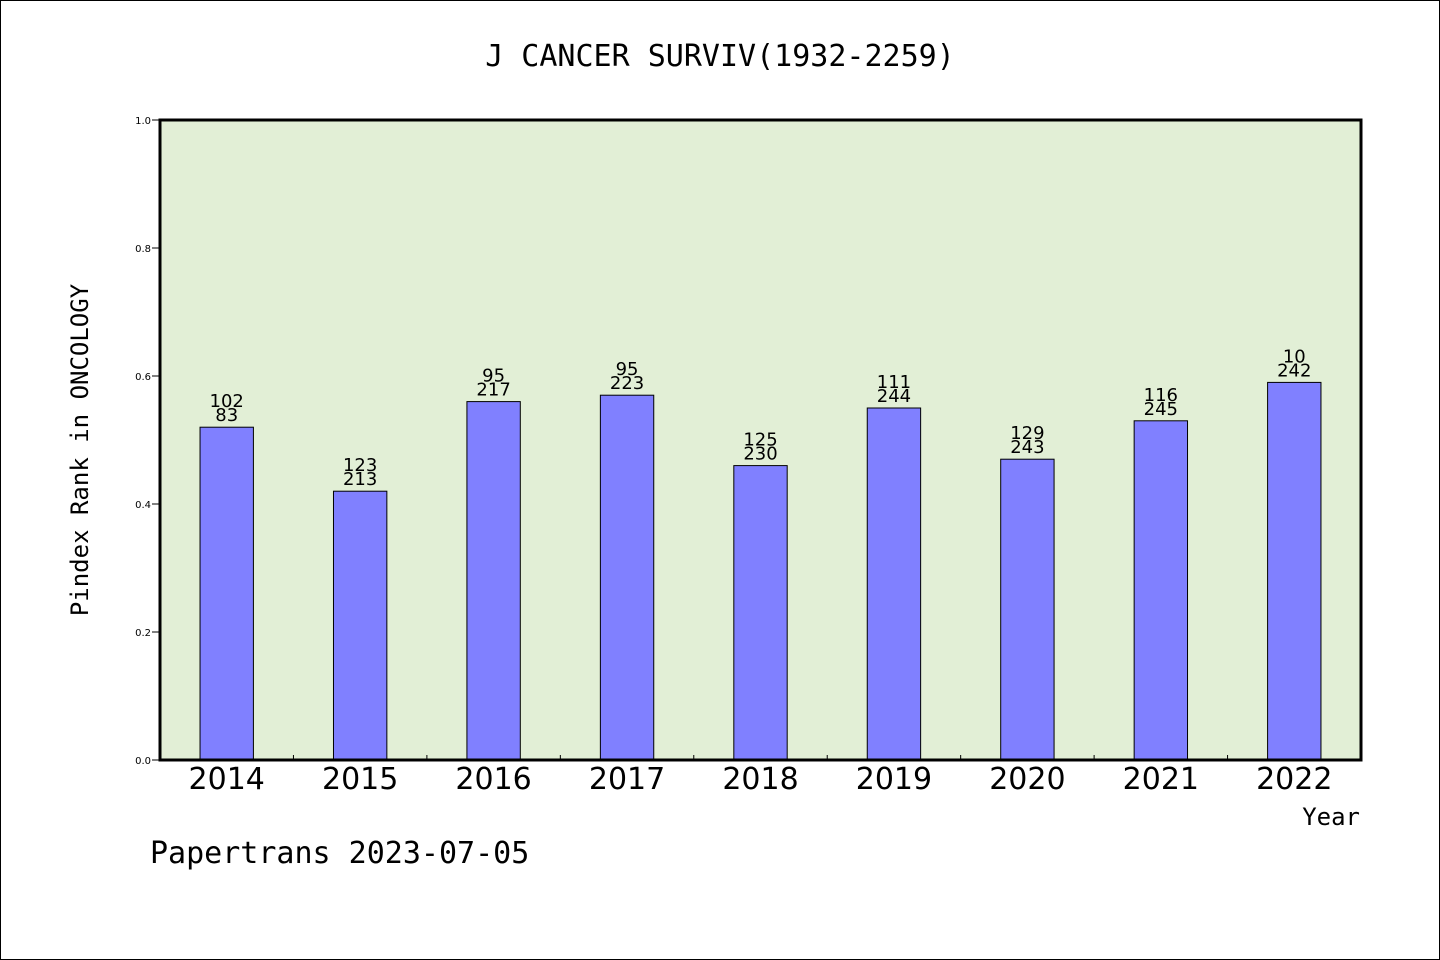  What do you see at coordinates (1161, 395) in the screenshot?
I see `data-label-top: 116` at bounding box center [1161, 395].